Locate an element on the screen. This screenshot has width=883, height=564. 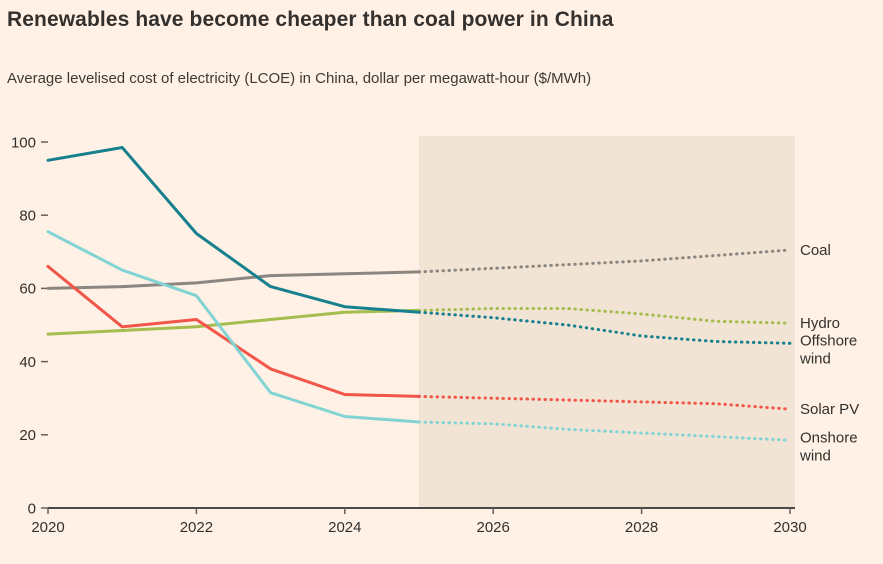
y-tick-label-0: 0 is located at coordinates (32, 508).